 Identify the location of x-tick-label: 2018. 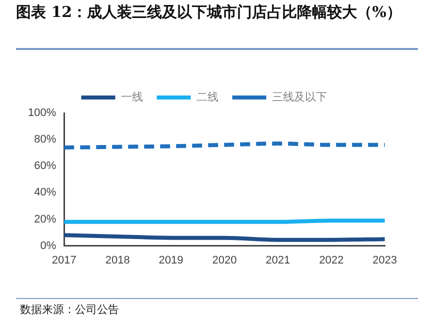
(117, 260).